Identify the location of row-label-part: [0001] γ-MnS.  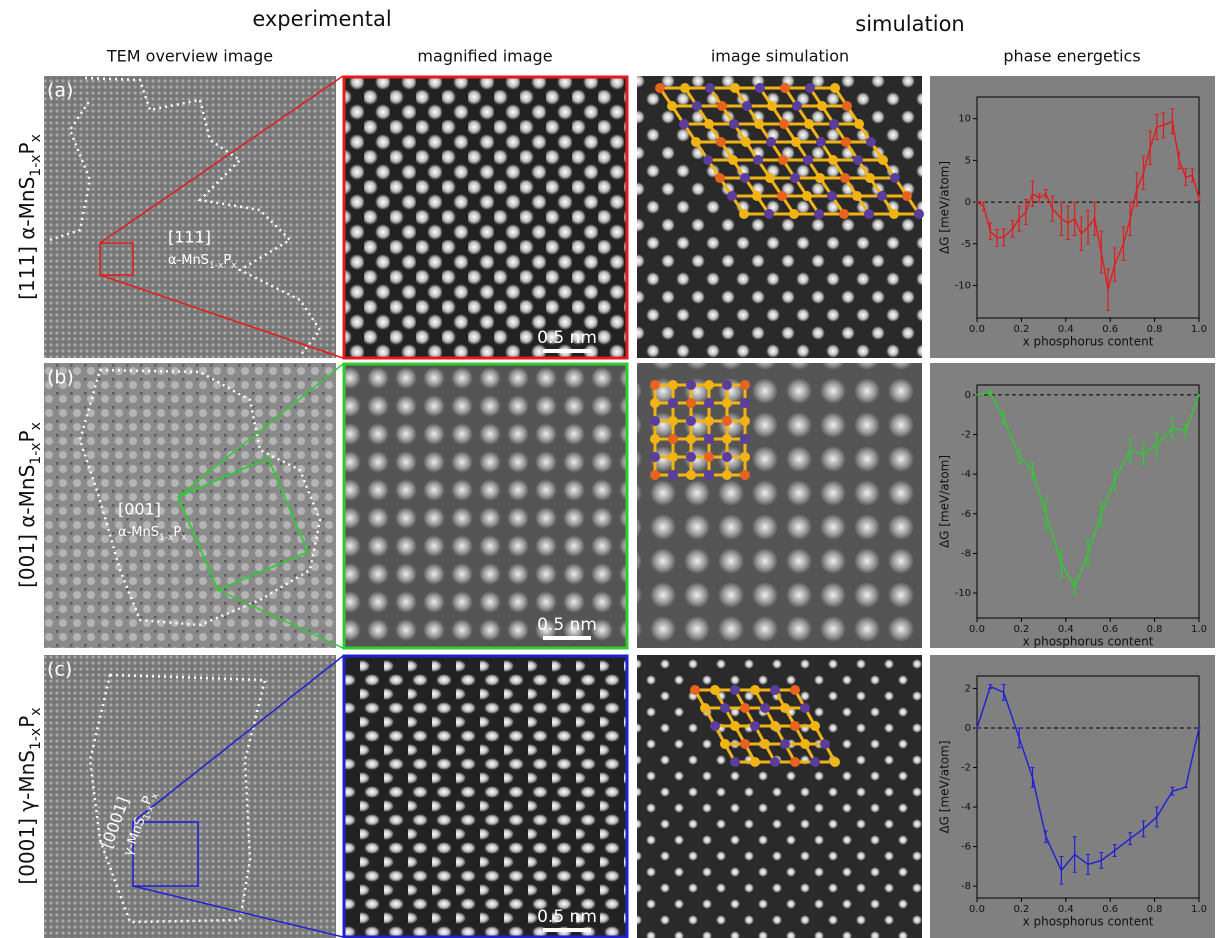
(27, 817).